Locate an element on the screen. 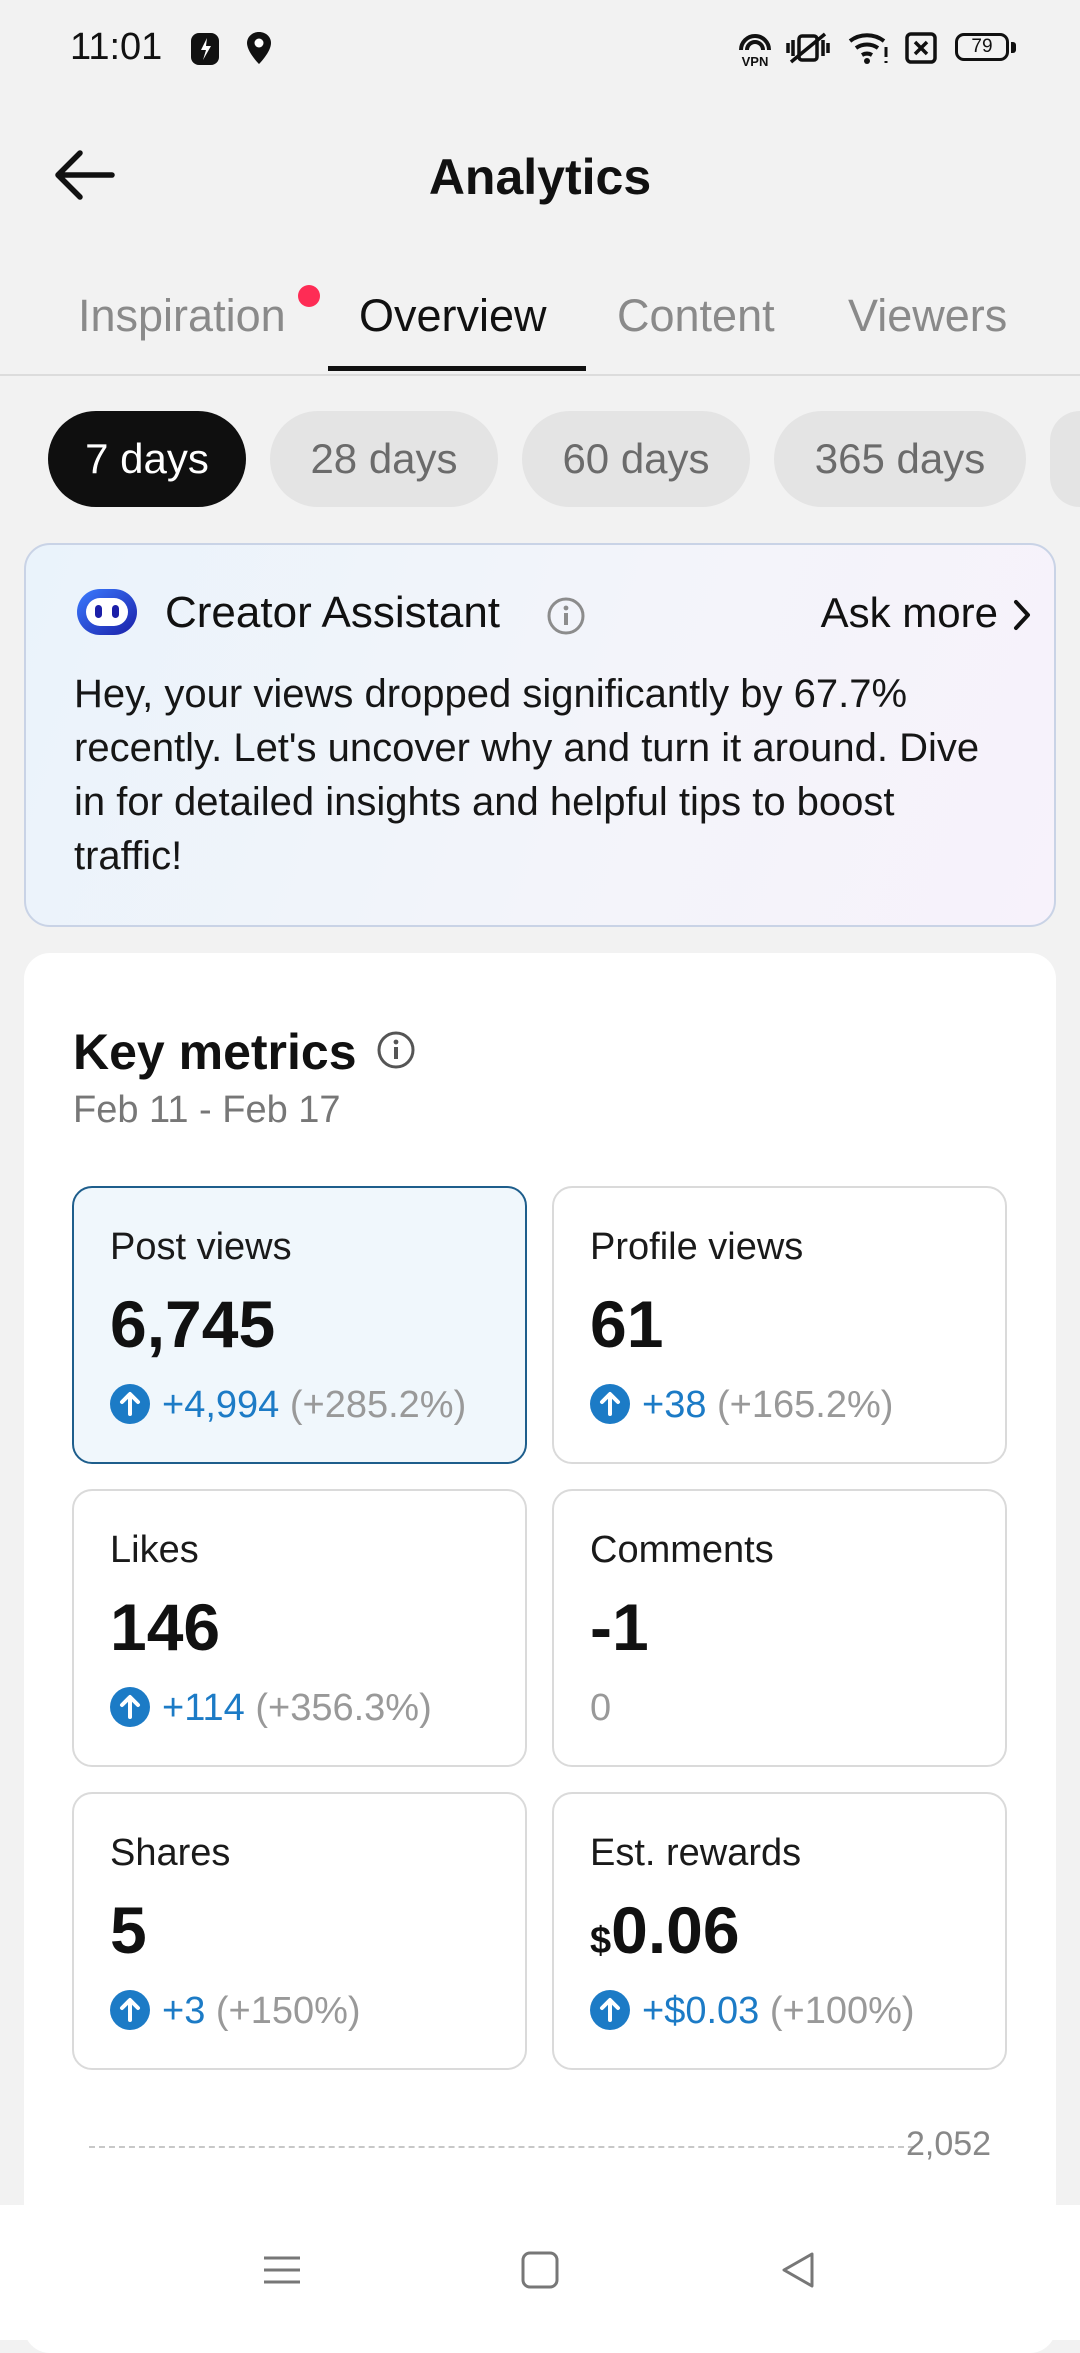  tab-content: Content is located at coordinates (696, 315).